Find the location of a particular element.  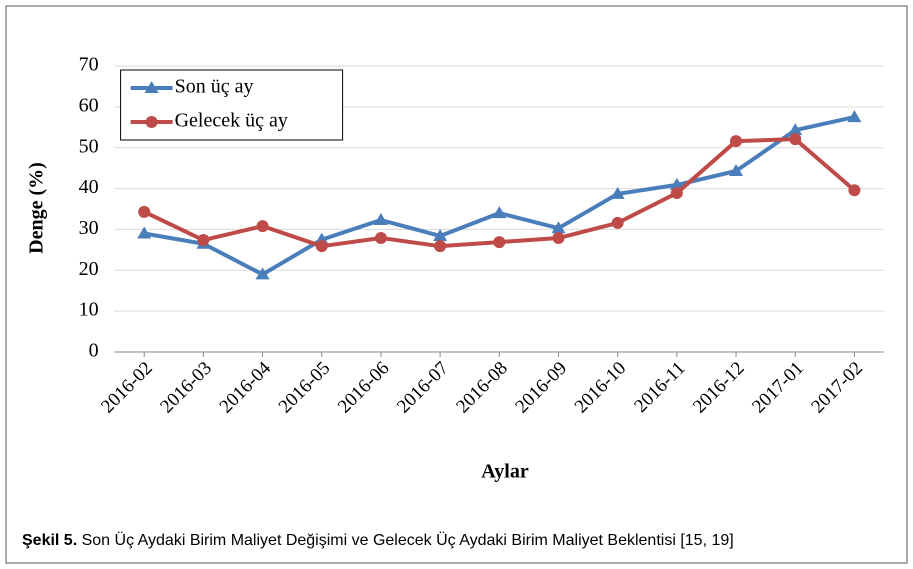

x-tick-label: 2016-02 is located at coordinates (127, 388).